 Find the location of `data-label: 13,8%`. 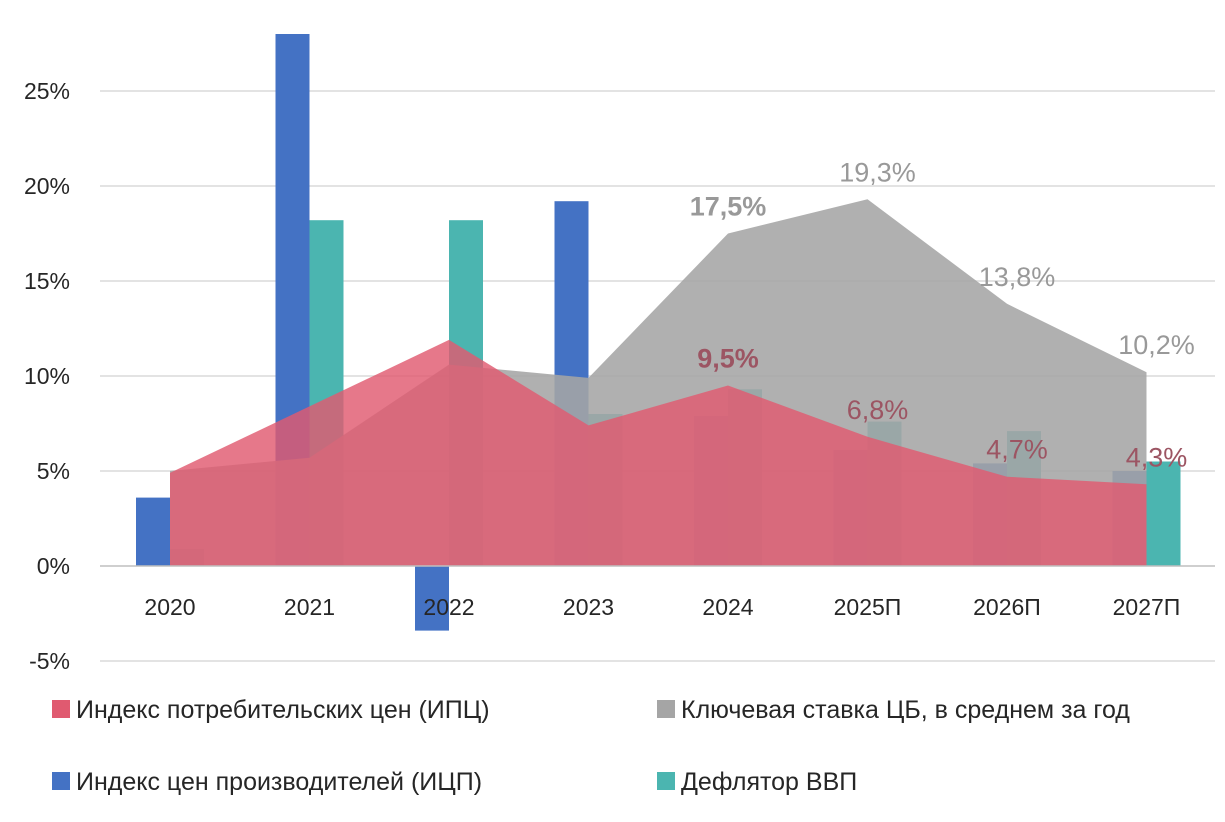

data-label: 13,8% is located at coordinates (1017, 277).